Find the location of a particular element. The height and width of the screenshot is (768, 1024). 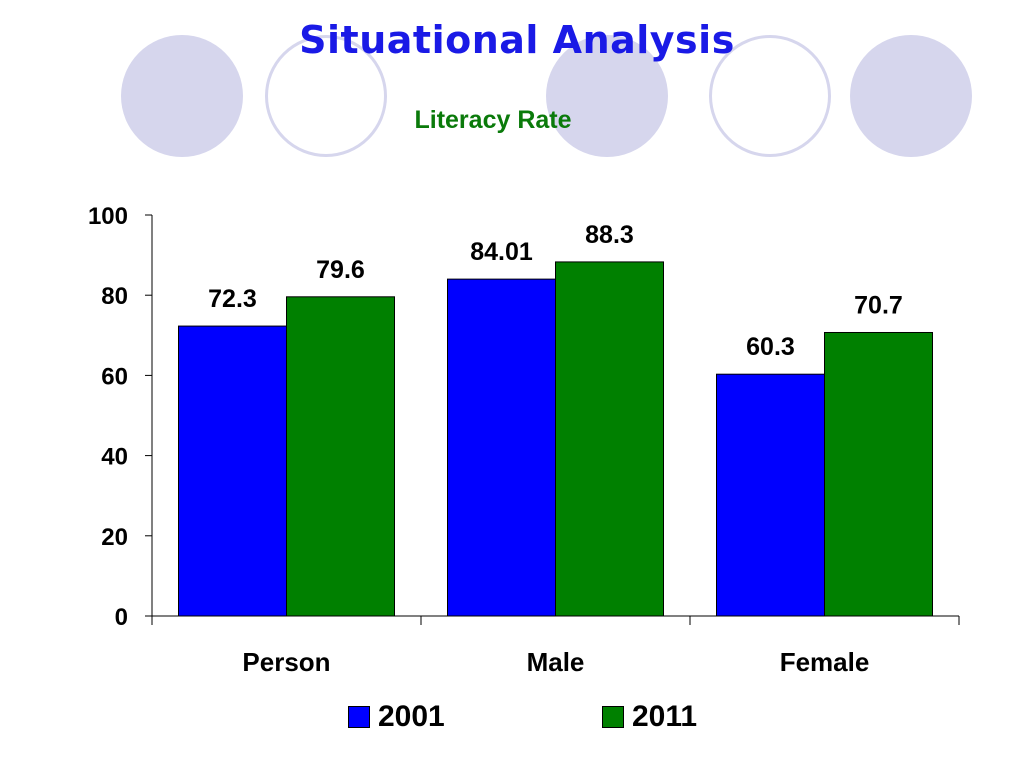

data-label: 84.01 is located at coordinates (501, 252).